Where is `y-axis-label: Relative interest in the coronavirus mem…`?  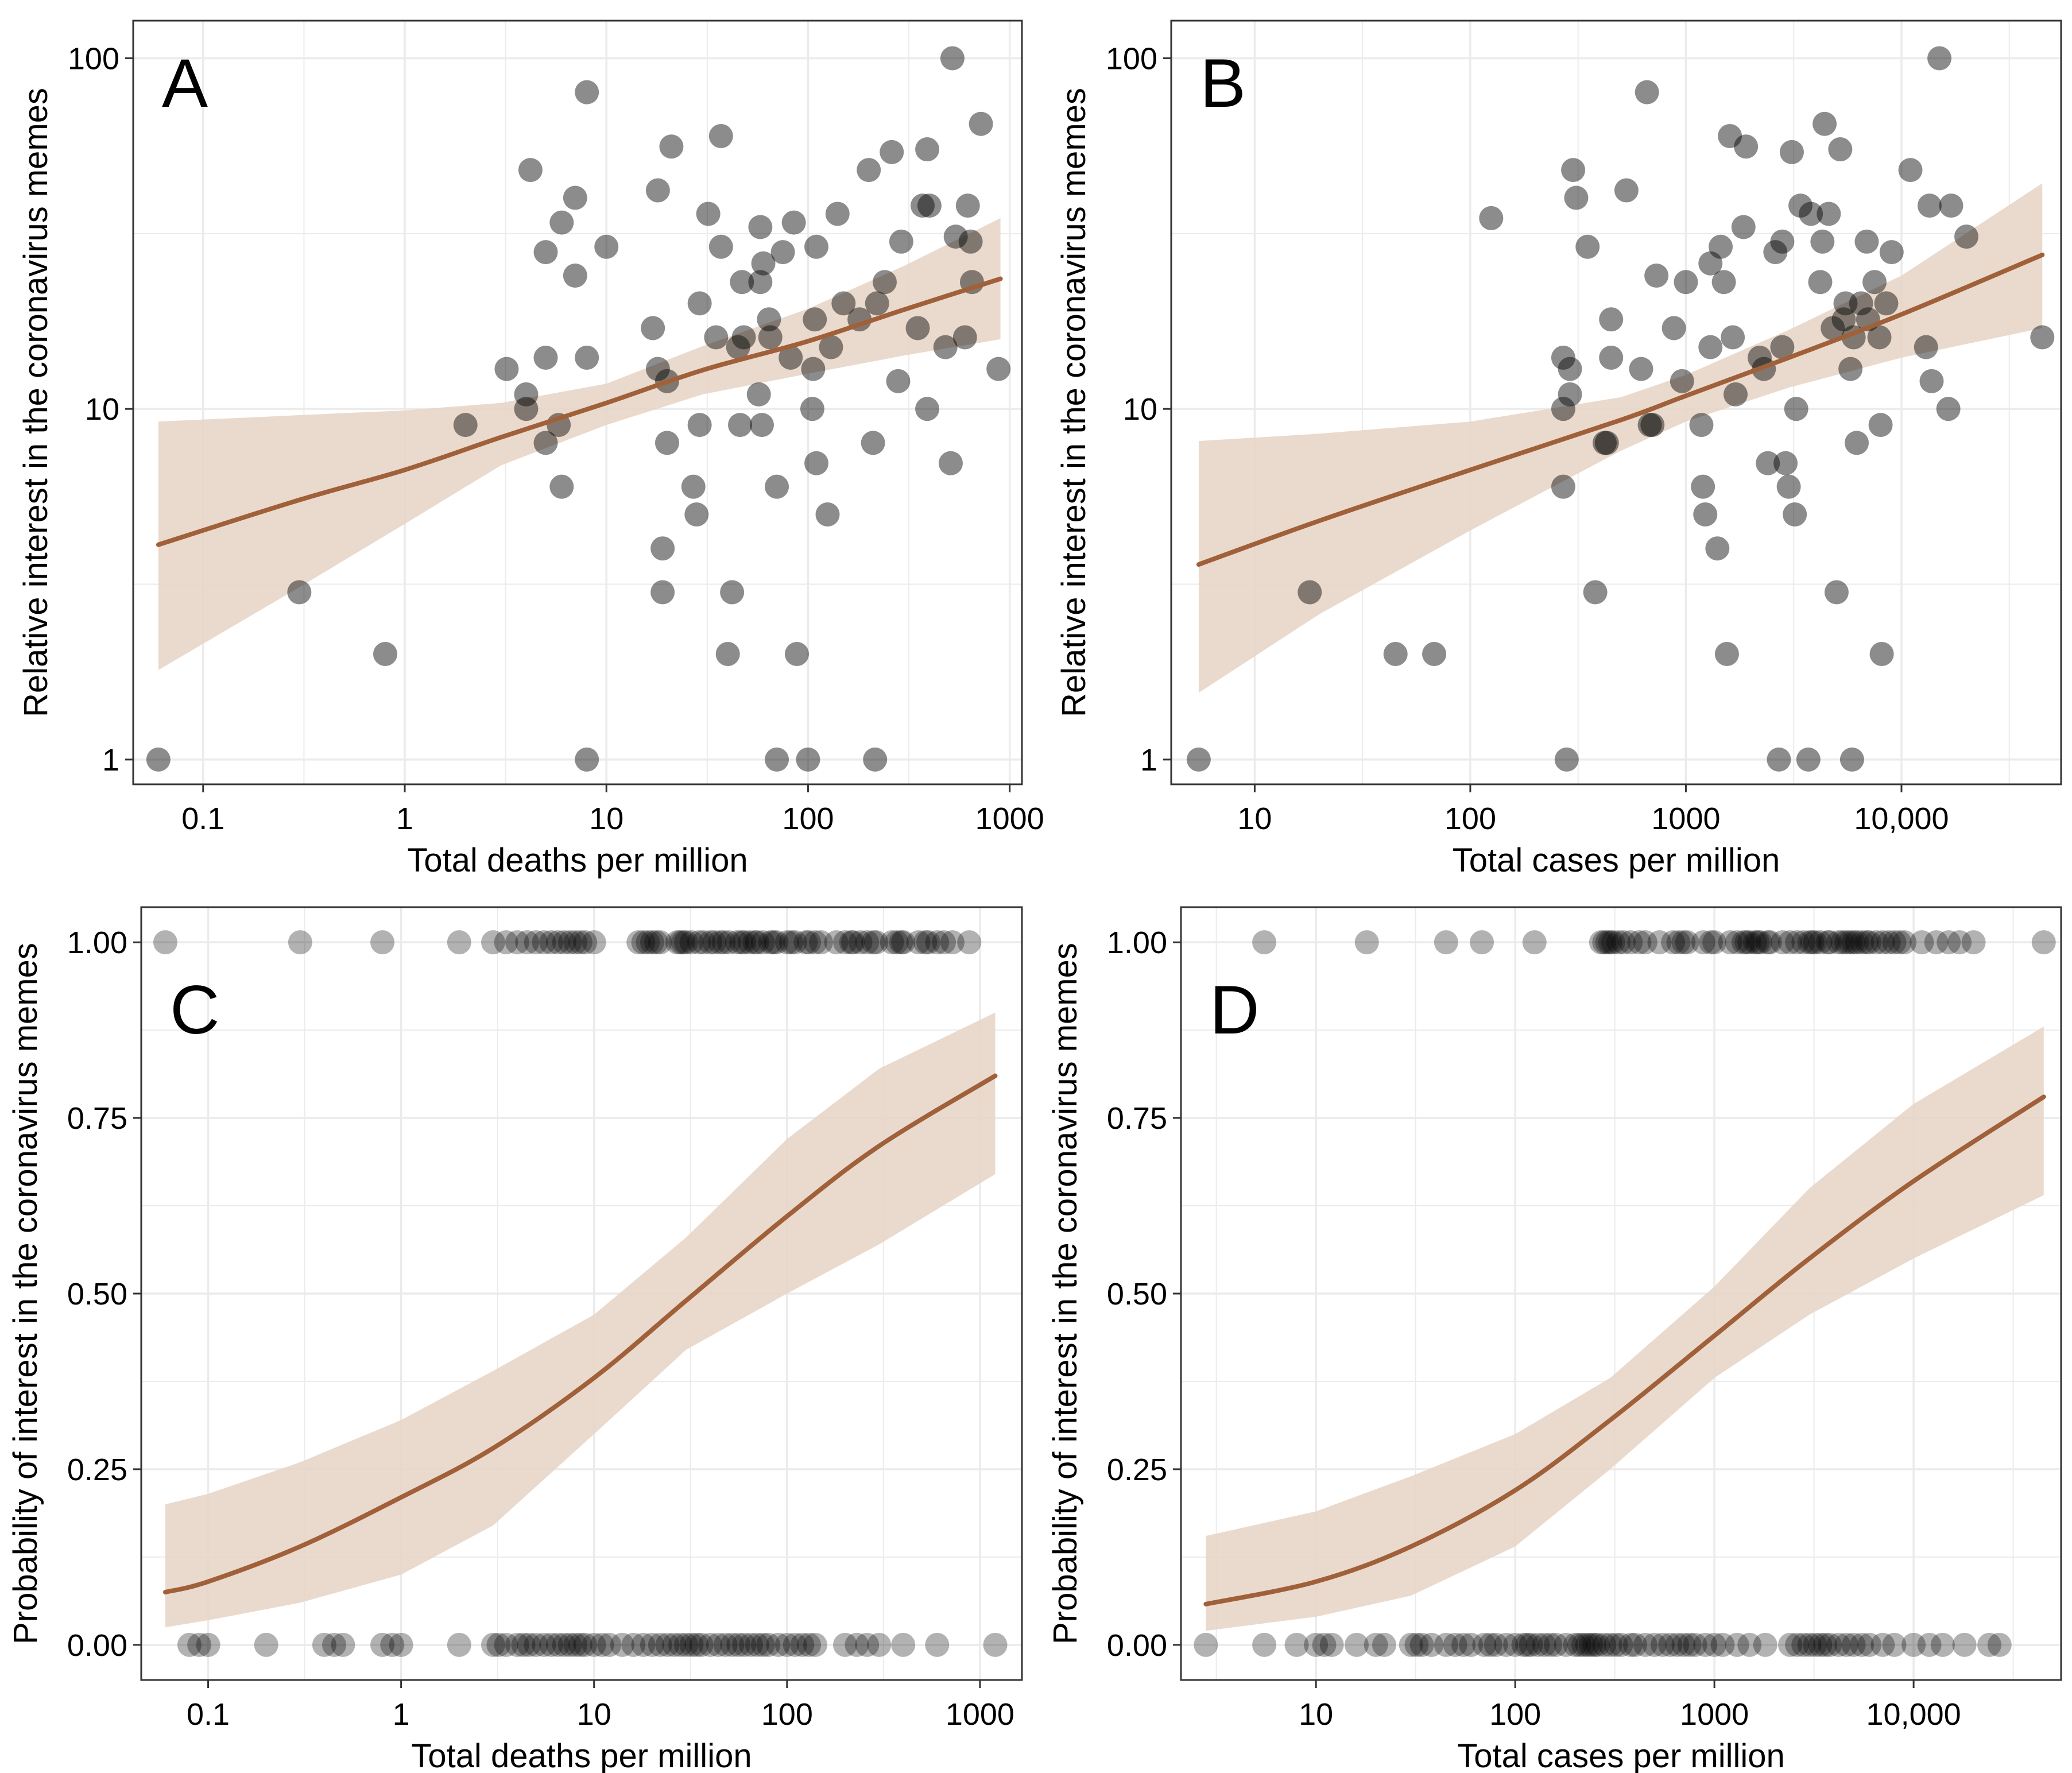 y-axis-label: Relative interest in the coronavirus mem… is located at coordinates (1074, 403).